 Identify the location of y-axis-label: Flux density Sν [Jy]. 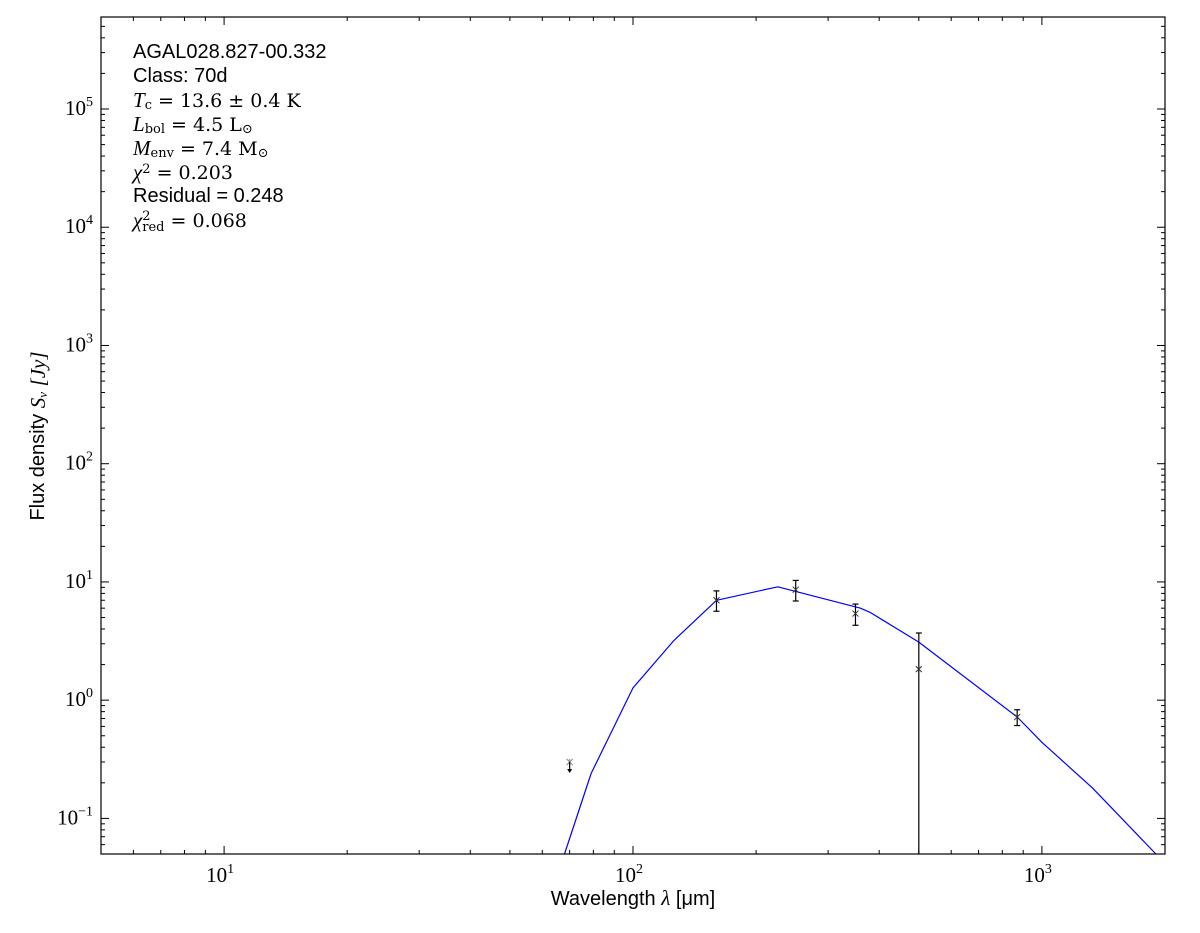
(38, 436).